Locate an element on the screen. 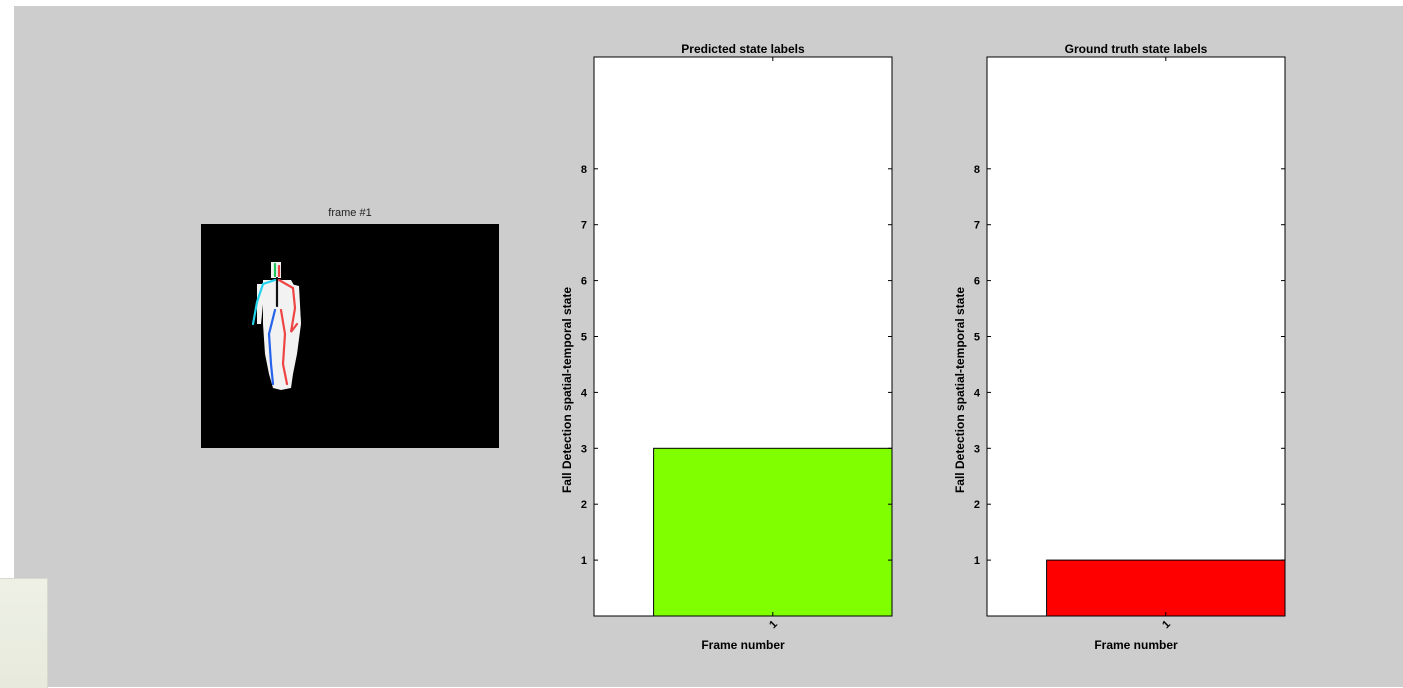 This screenshot has width=1403, height=688. skeleton-figure is located at coordinates (276, 326).